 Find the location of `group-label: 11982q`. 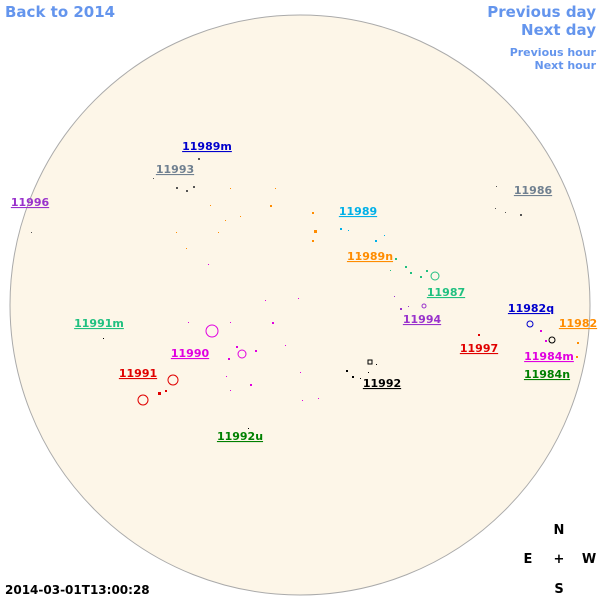

group-label: 11982q is located at coordinates (531, 308).